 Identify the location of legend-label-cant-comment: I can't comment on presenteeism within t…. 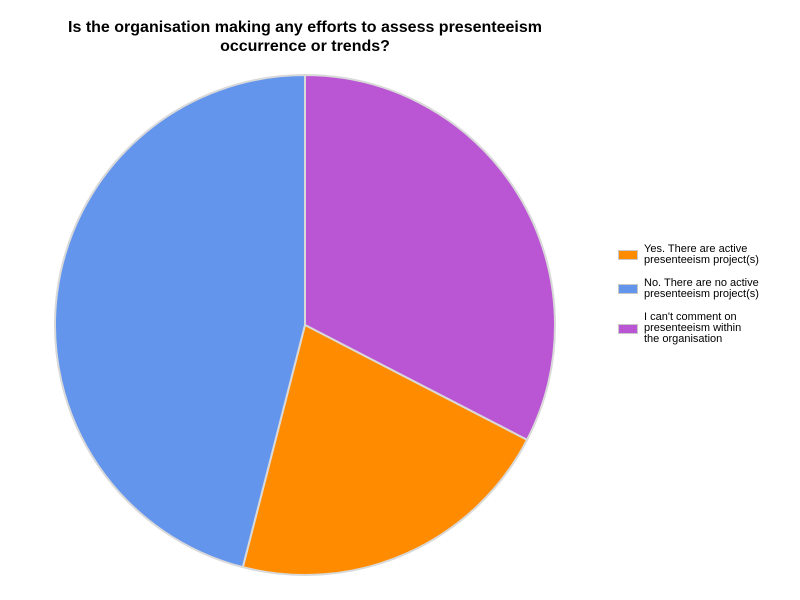
(693, 328).